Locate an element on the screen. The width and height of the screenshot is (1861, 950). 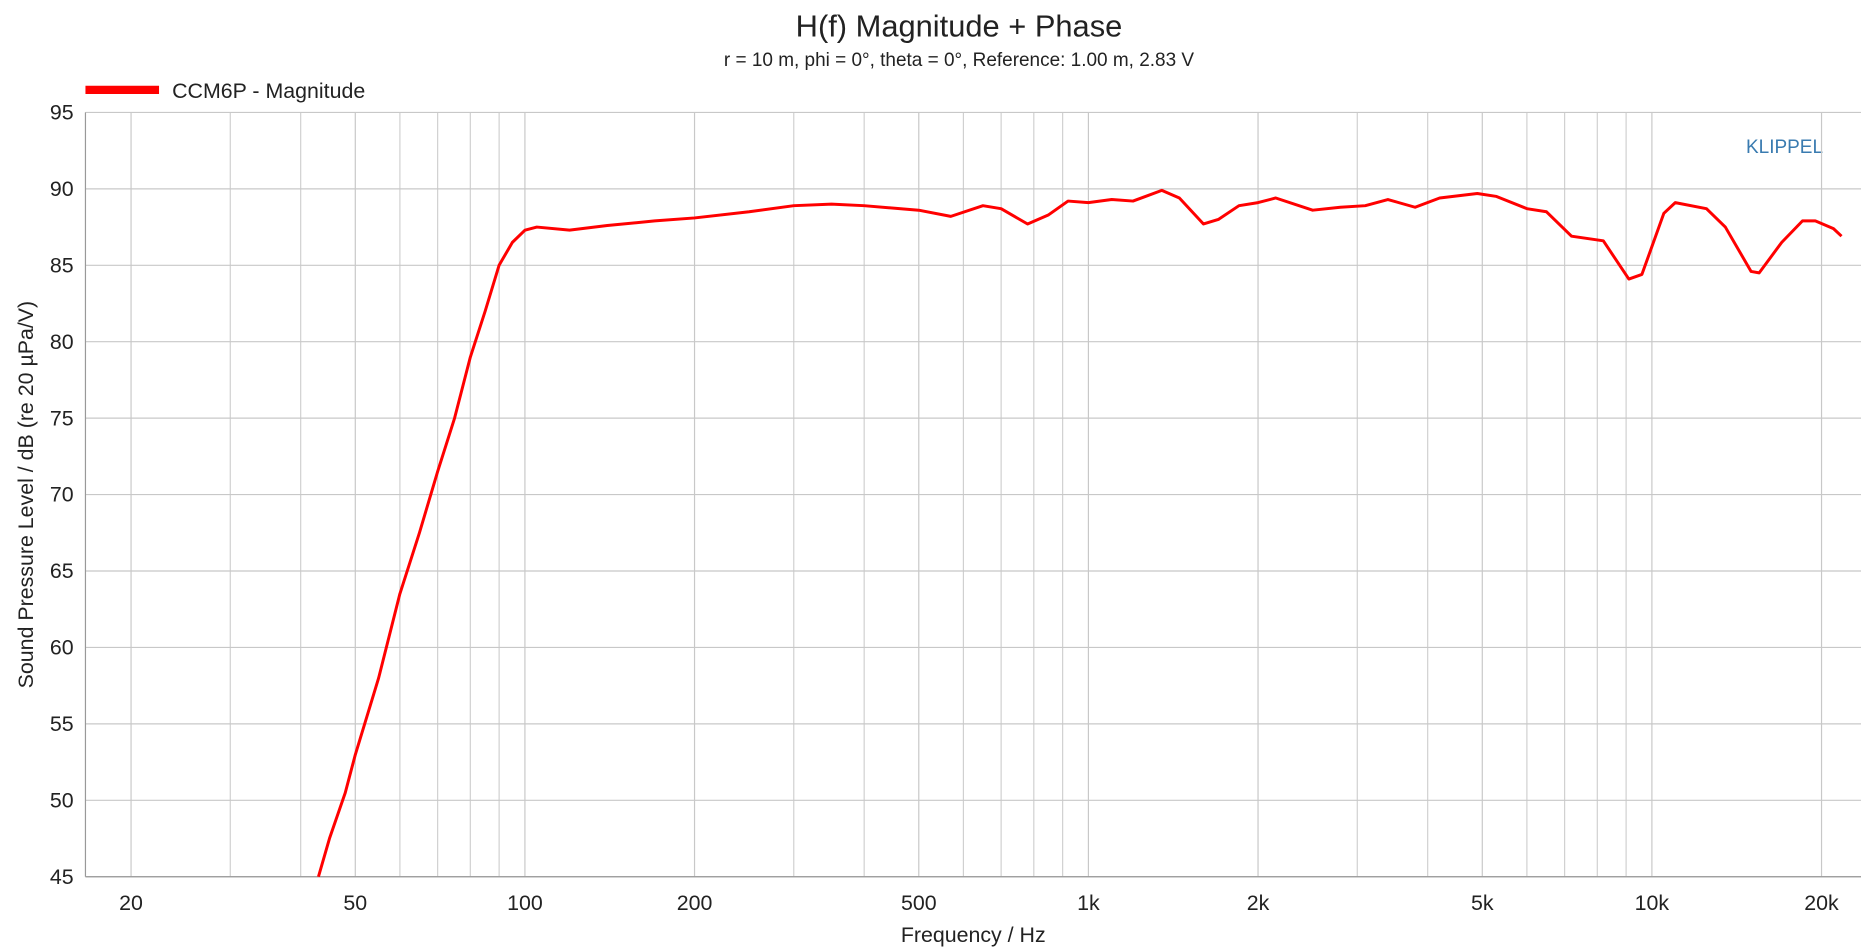
y-tick-label: 45 is located at coordinates (62, 877).